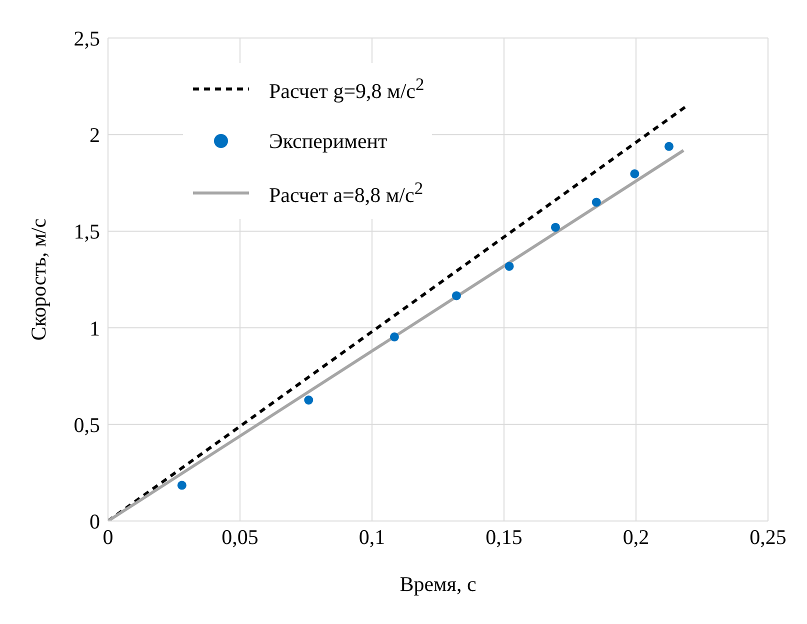 This screenshot has width=807, height=624. I want to click on y-tick-label: 0,5, so click(87, 424).